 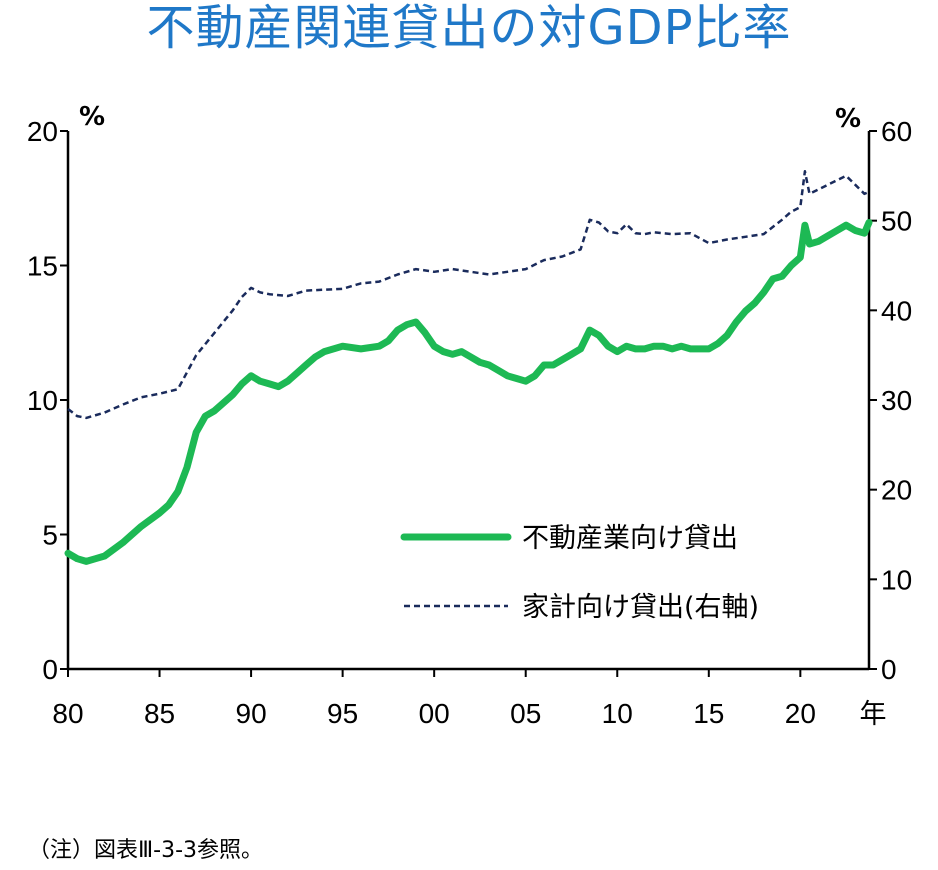 I want to click on x-axis-unit: 年, so click(x=873, y=714).